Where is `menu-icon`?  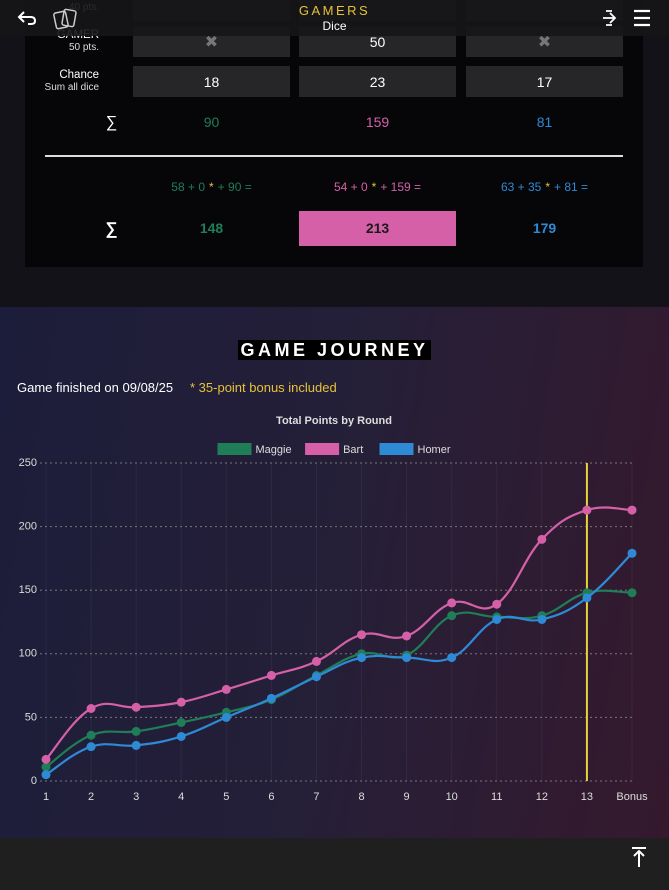 menu-icon is located at coordinates (642, 18).